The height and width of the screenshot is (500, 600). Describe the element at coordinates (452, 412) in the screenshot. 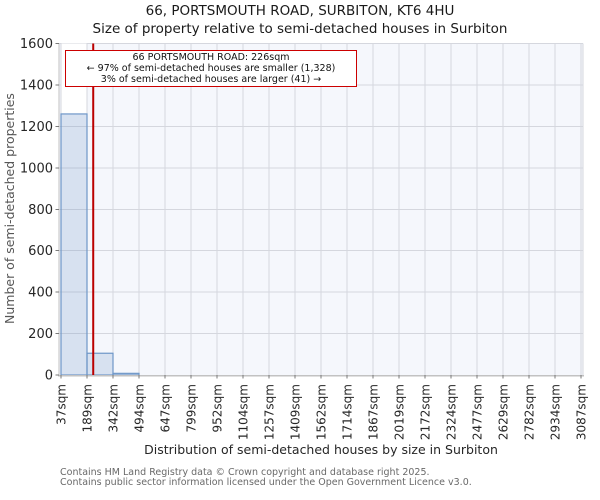

I see `x-tick-label: 2324sqm` at that location.